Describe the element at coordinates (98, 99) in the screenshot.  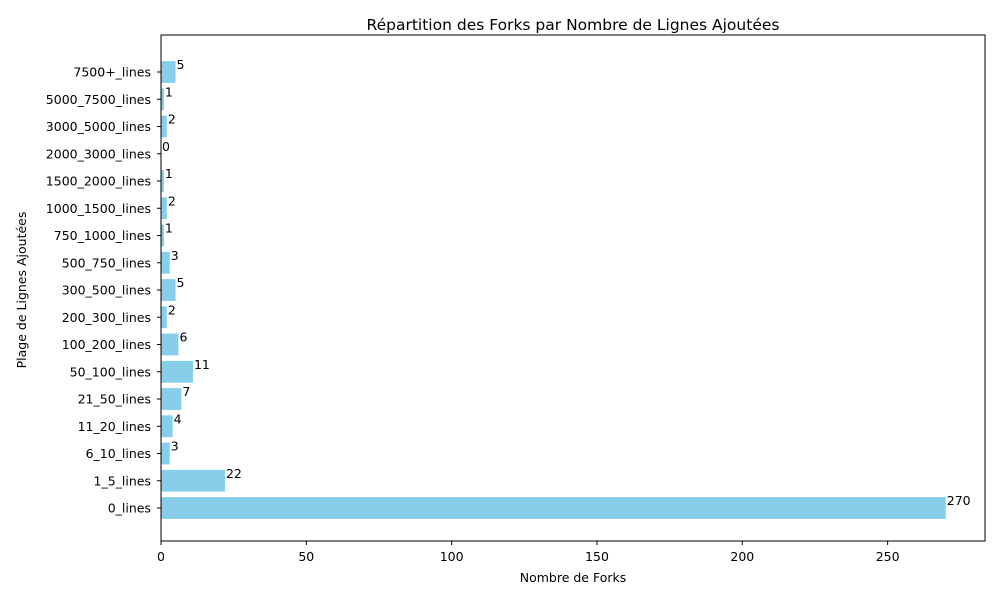
I see `y-tick-label: 5000_7500_lines` at that location.